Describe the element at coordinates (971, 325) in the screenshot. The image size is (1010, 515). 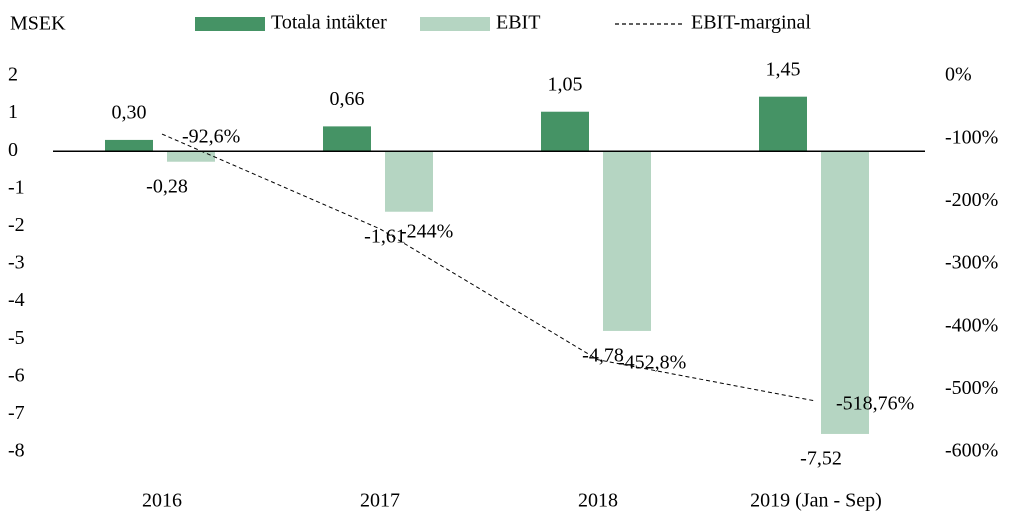
I see `y2-tick-label: -400%` at that location.